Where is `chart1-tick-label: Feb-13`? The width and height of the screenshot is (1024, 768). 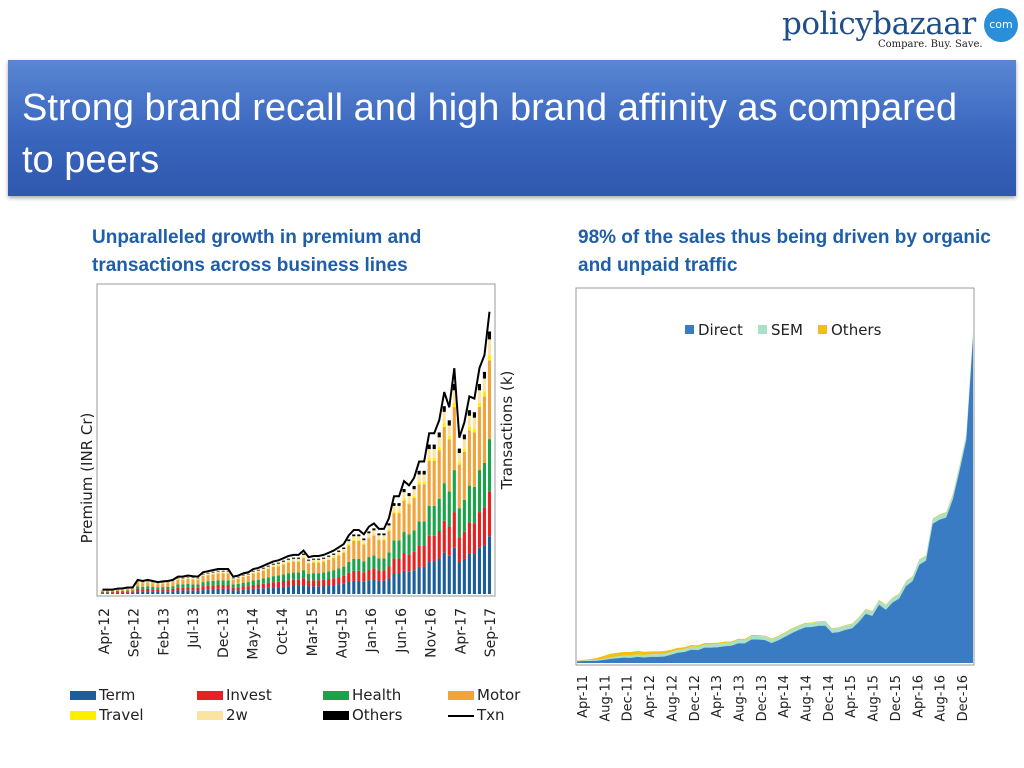
chart1-tick-label: Feb-13 is located at coordinates (164, 632).